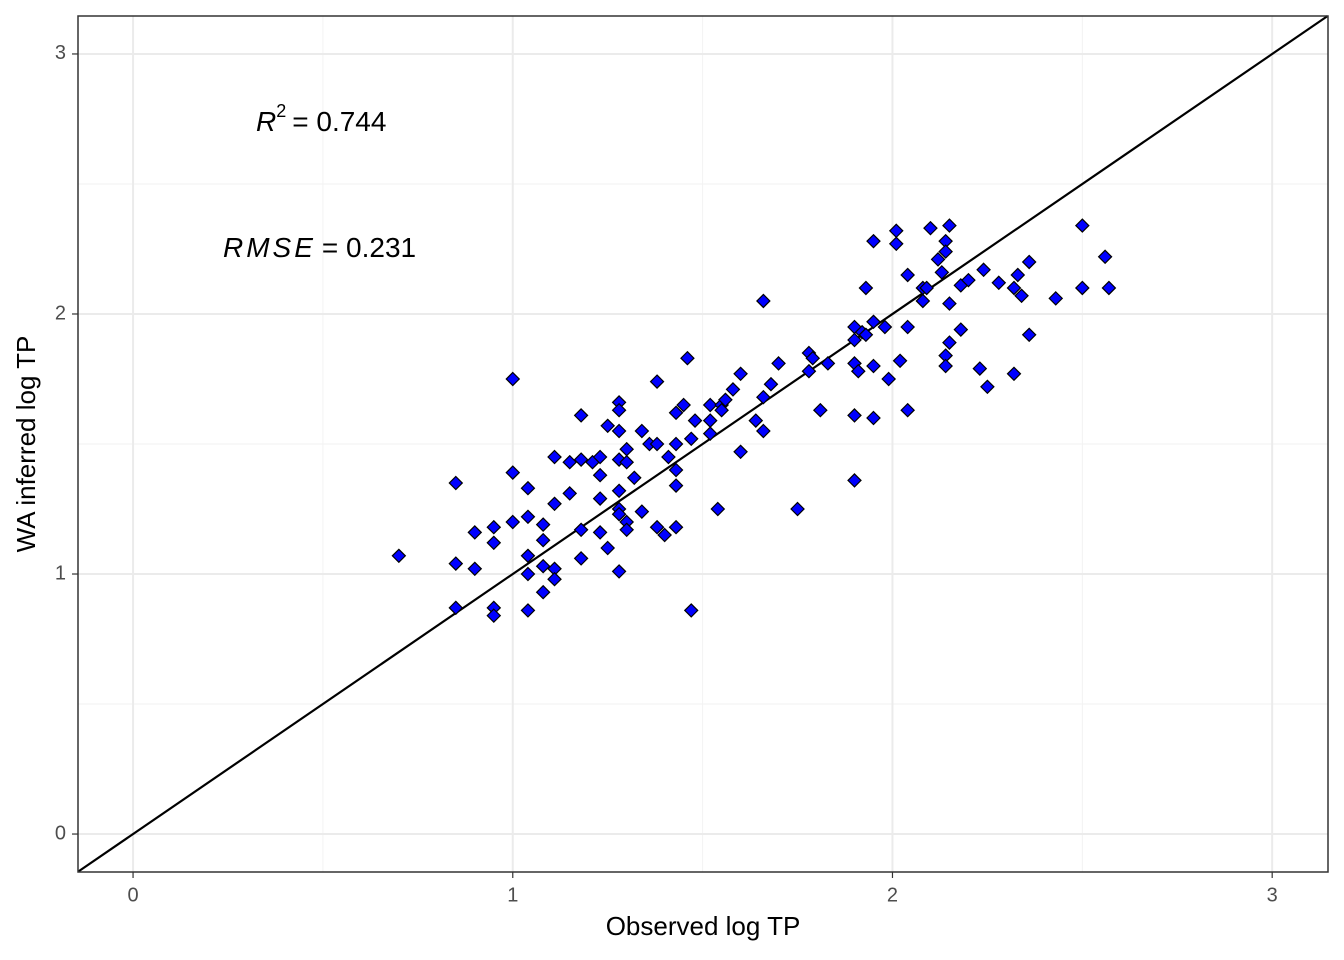 This screenshot has width=1344, height=960. Describe the element at coordinates (60, 313) in the screenshot. I see `y-tick-label: 2` at that location.